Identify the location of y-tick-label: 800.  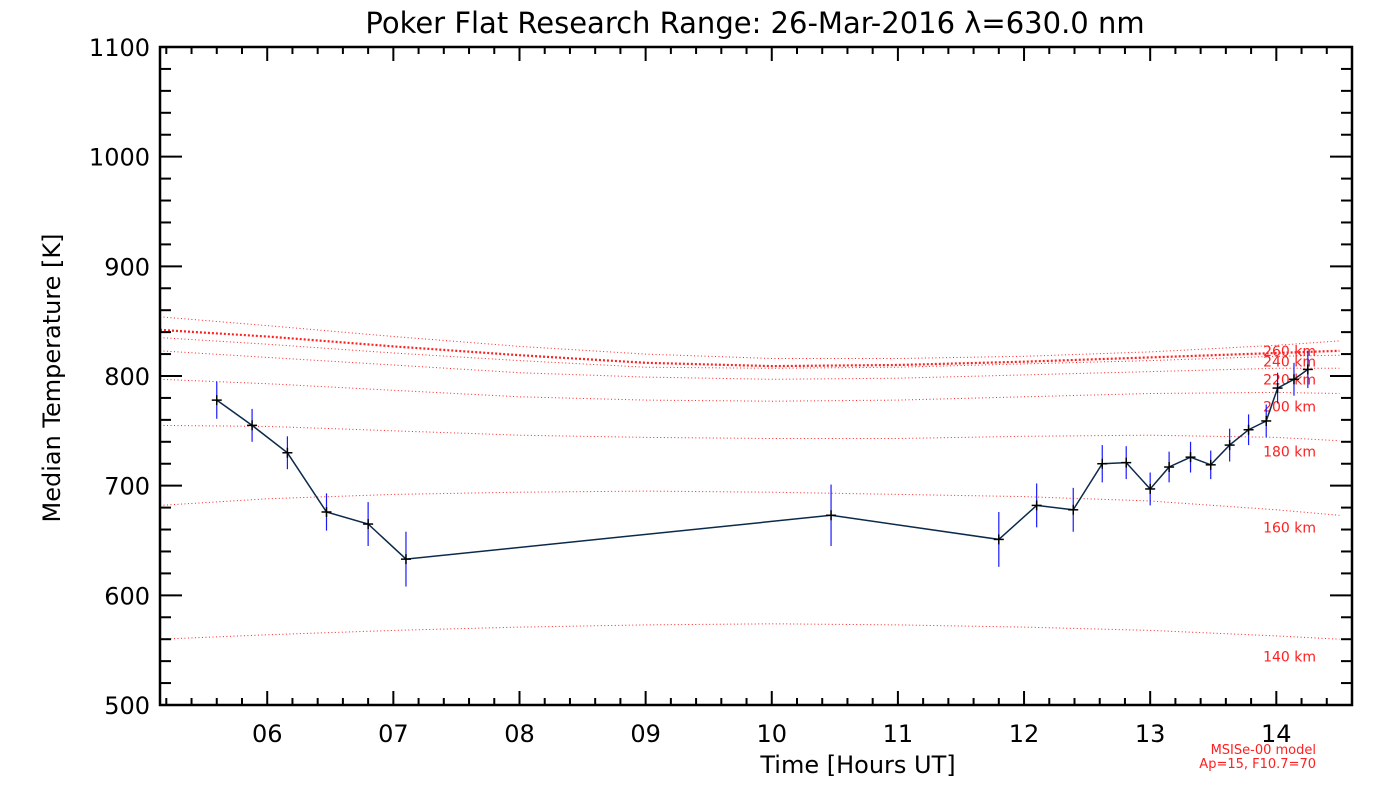
(127, 377).